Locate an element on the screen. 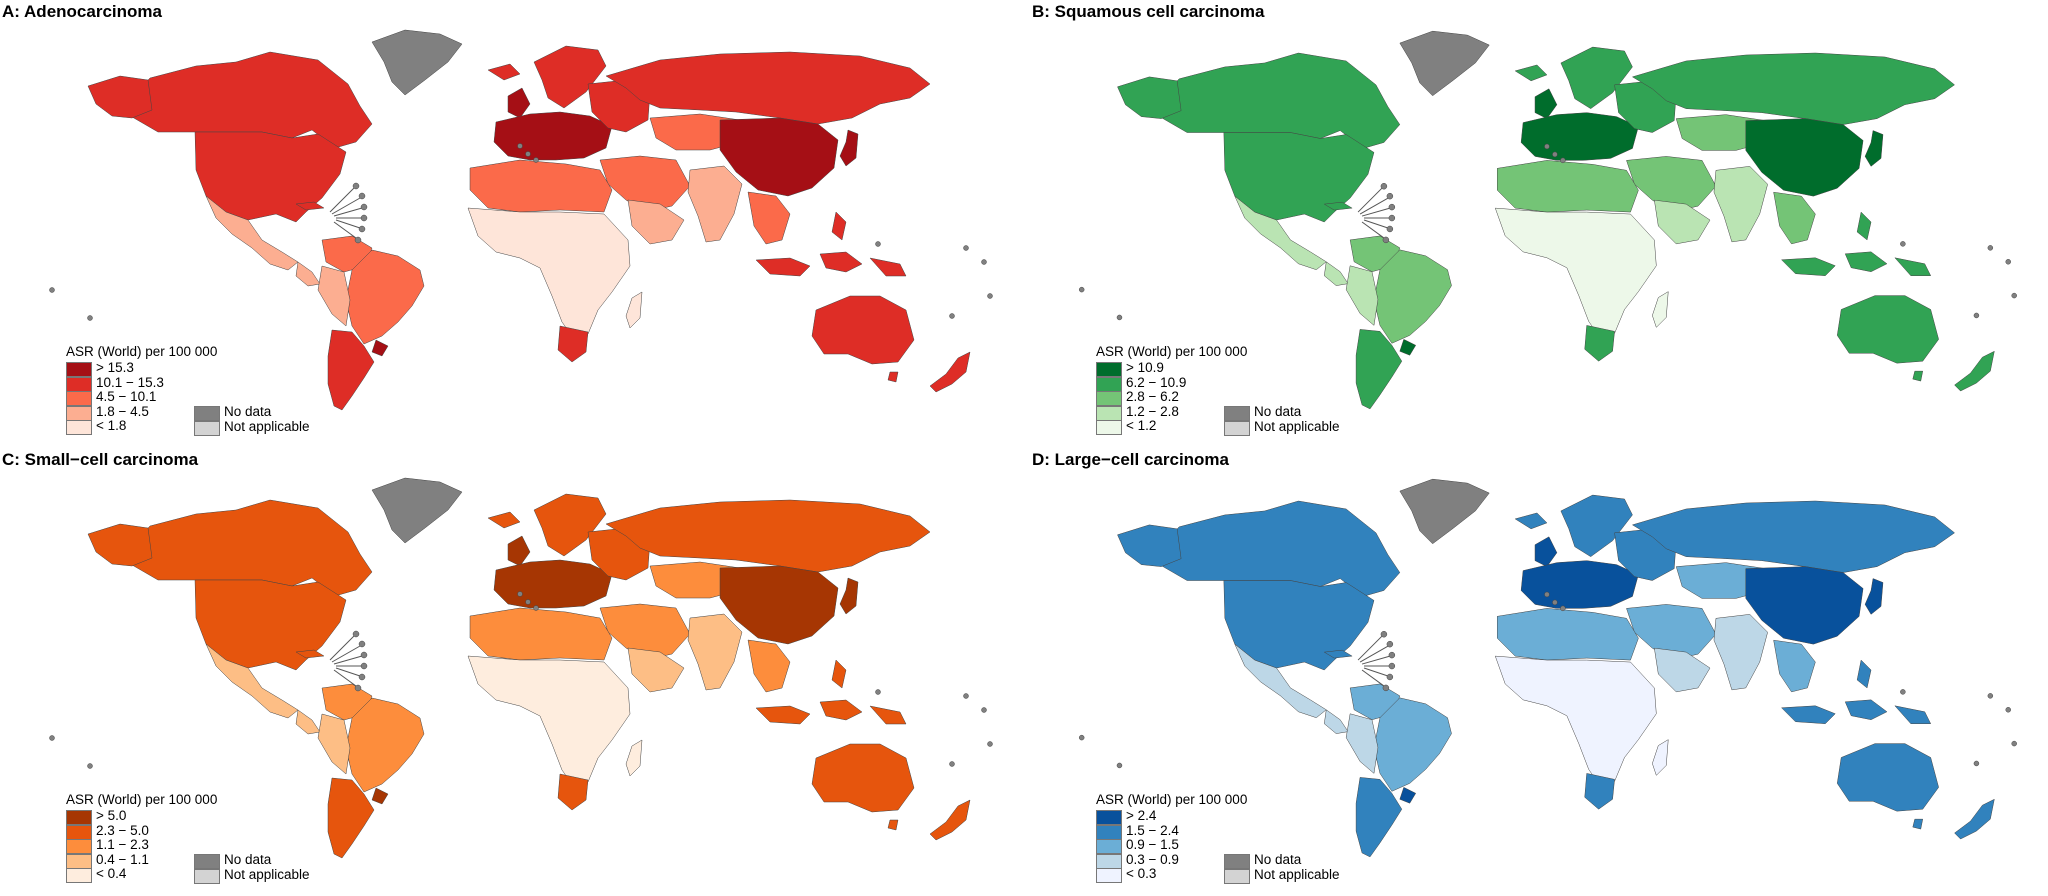  legend-label: > 15.3 is located at coordinates (115, 367).